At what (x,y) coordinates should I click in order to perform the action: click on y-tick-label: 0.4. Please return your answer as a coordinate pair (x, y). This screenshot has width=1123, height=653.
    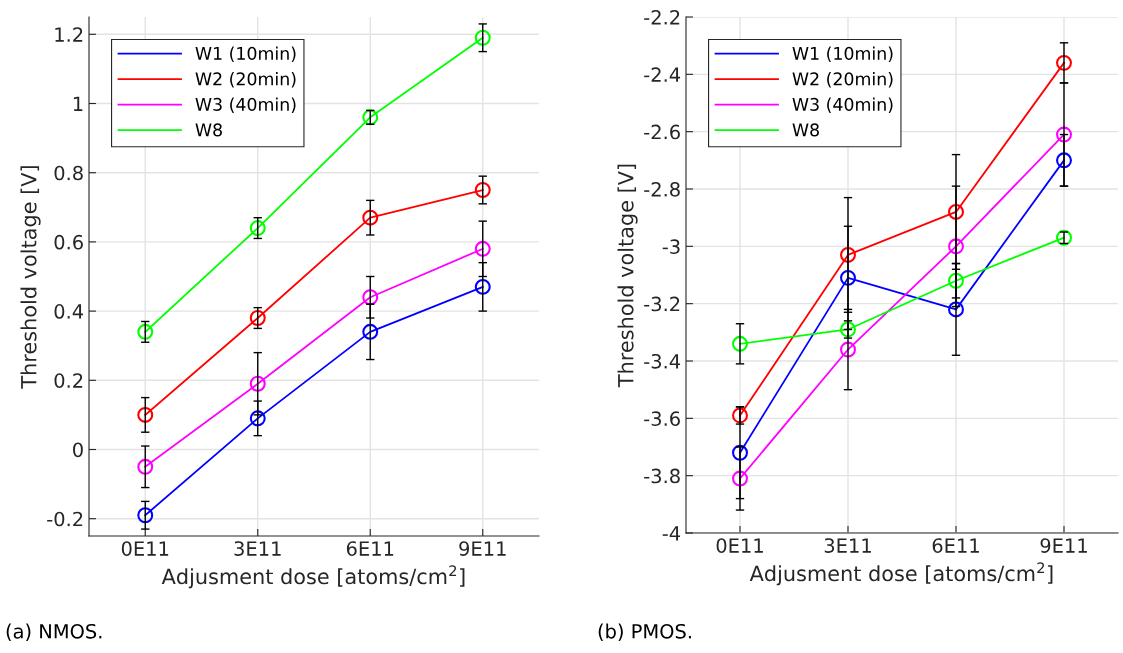
    Looking at the image, I should click on (69, 311).